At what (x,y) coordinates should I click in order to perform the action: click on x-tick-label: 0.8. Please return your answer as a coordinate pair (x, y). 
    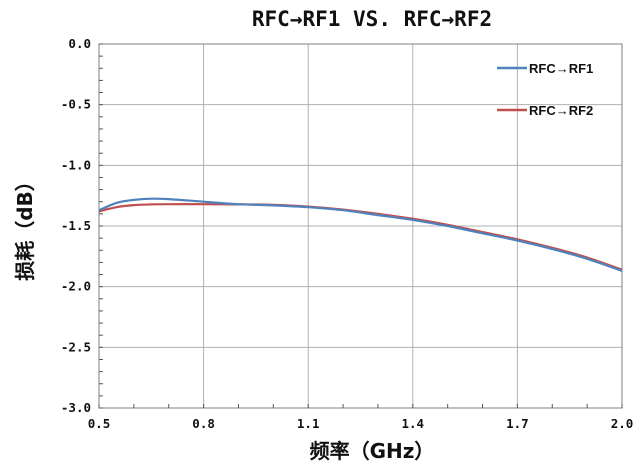
    Looking at the image, I should click on (203, 423).